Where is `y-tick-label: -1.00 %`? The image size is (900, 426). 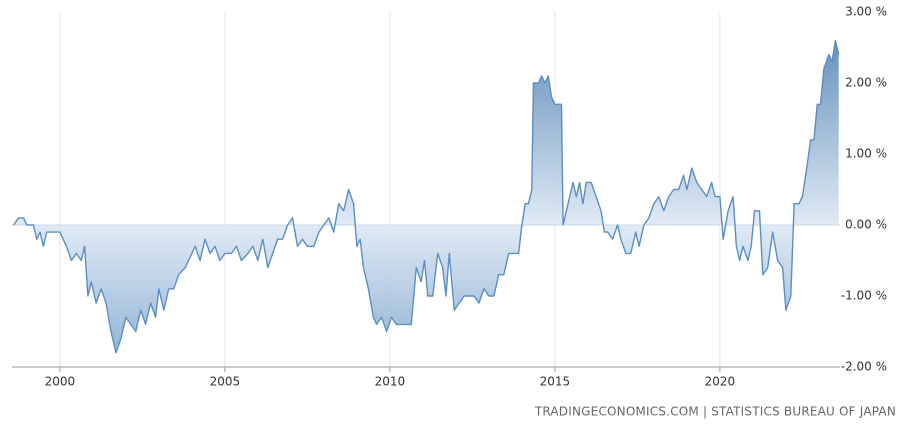
y-tick-label: -1.00 % is located at coordinates (864, 296).